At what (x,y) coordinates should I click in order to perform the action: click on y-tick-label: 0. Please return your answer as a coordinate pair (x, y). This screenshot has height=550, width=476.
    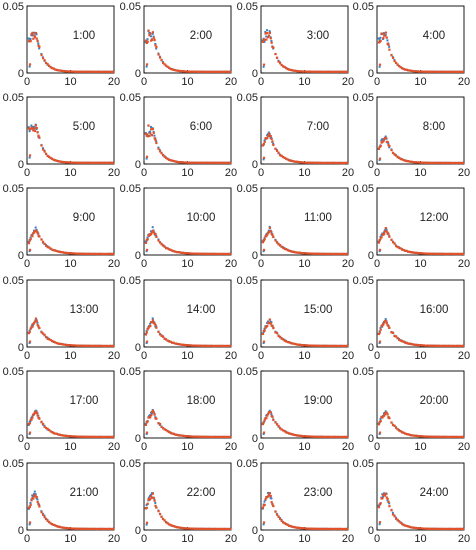
    Looking at the image, I should click on (138, 531).